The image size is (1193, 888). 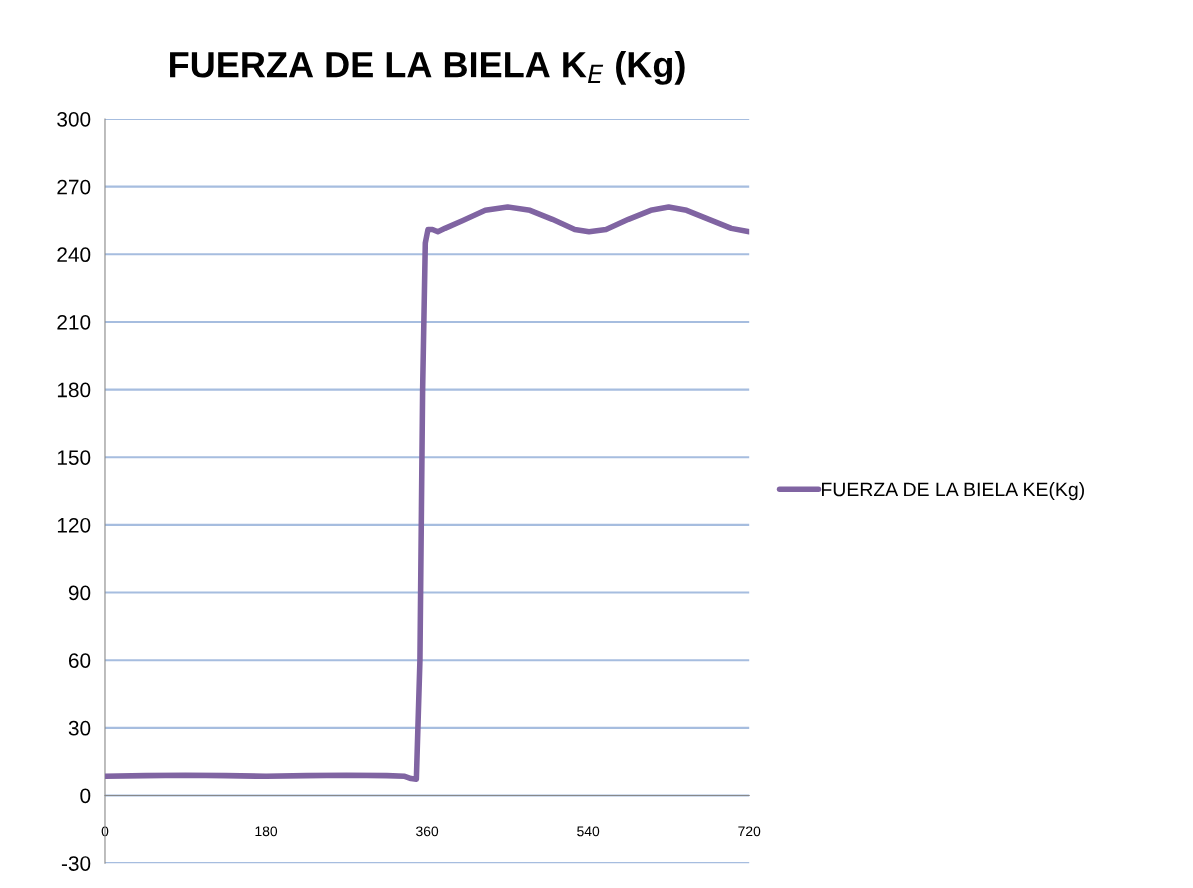 What do you see at coordinates (85, 796) in the screenshot?
I see `y-tick-label: 0` at bounding box center [85, 796].